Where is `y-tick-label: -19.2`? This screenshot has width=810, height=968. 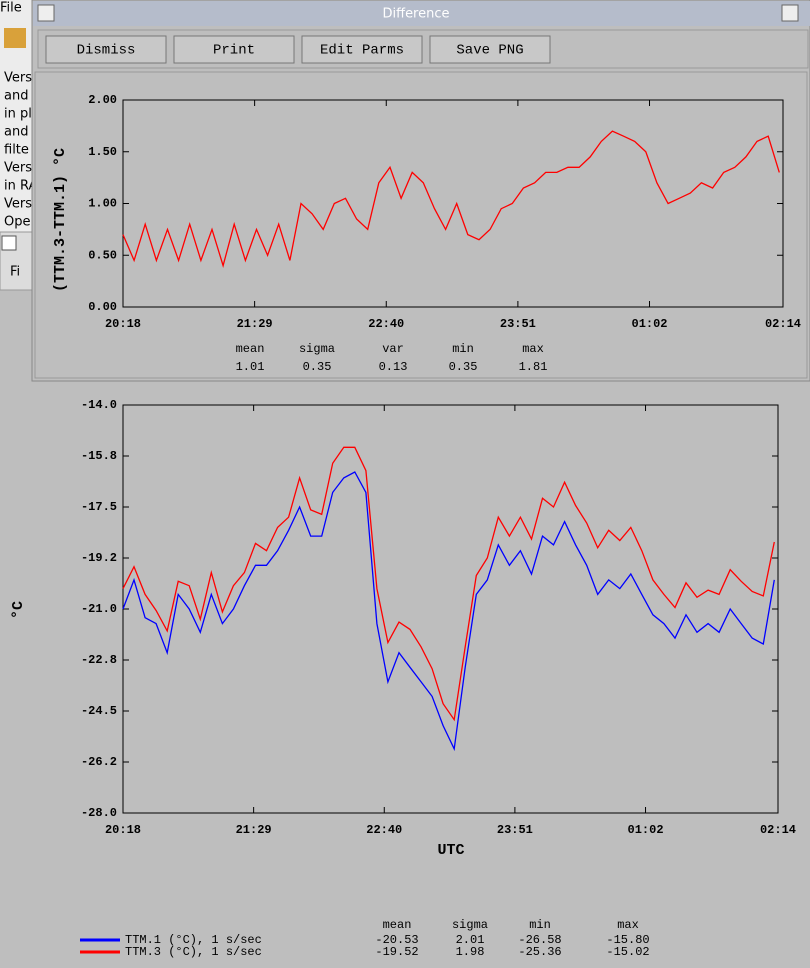 y-tick-label: -19.2 is located at coordinates (99, 558).